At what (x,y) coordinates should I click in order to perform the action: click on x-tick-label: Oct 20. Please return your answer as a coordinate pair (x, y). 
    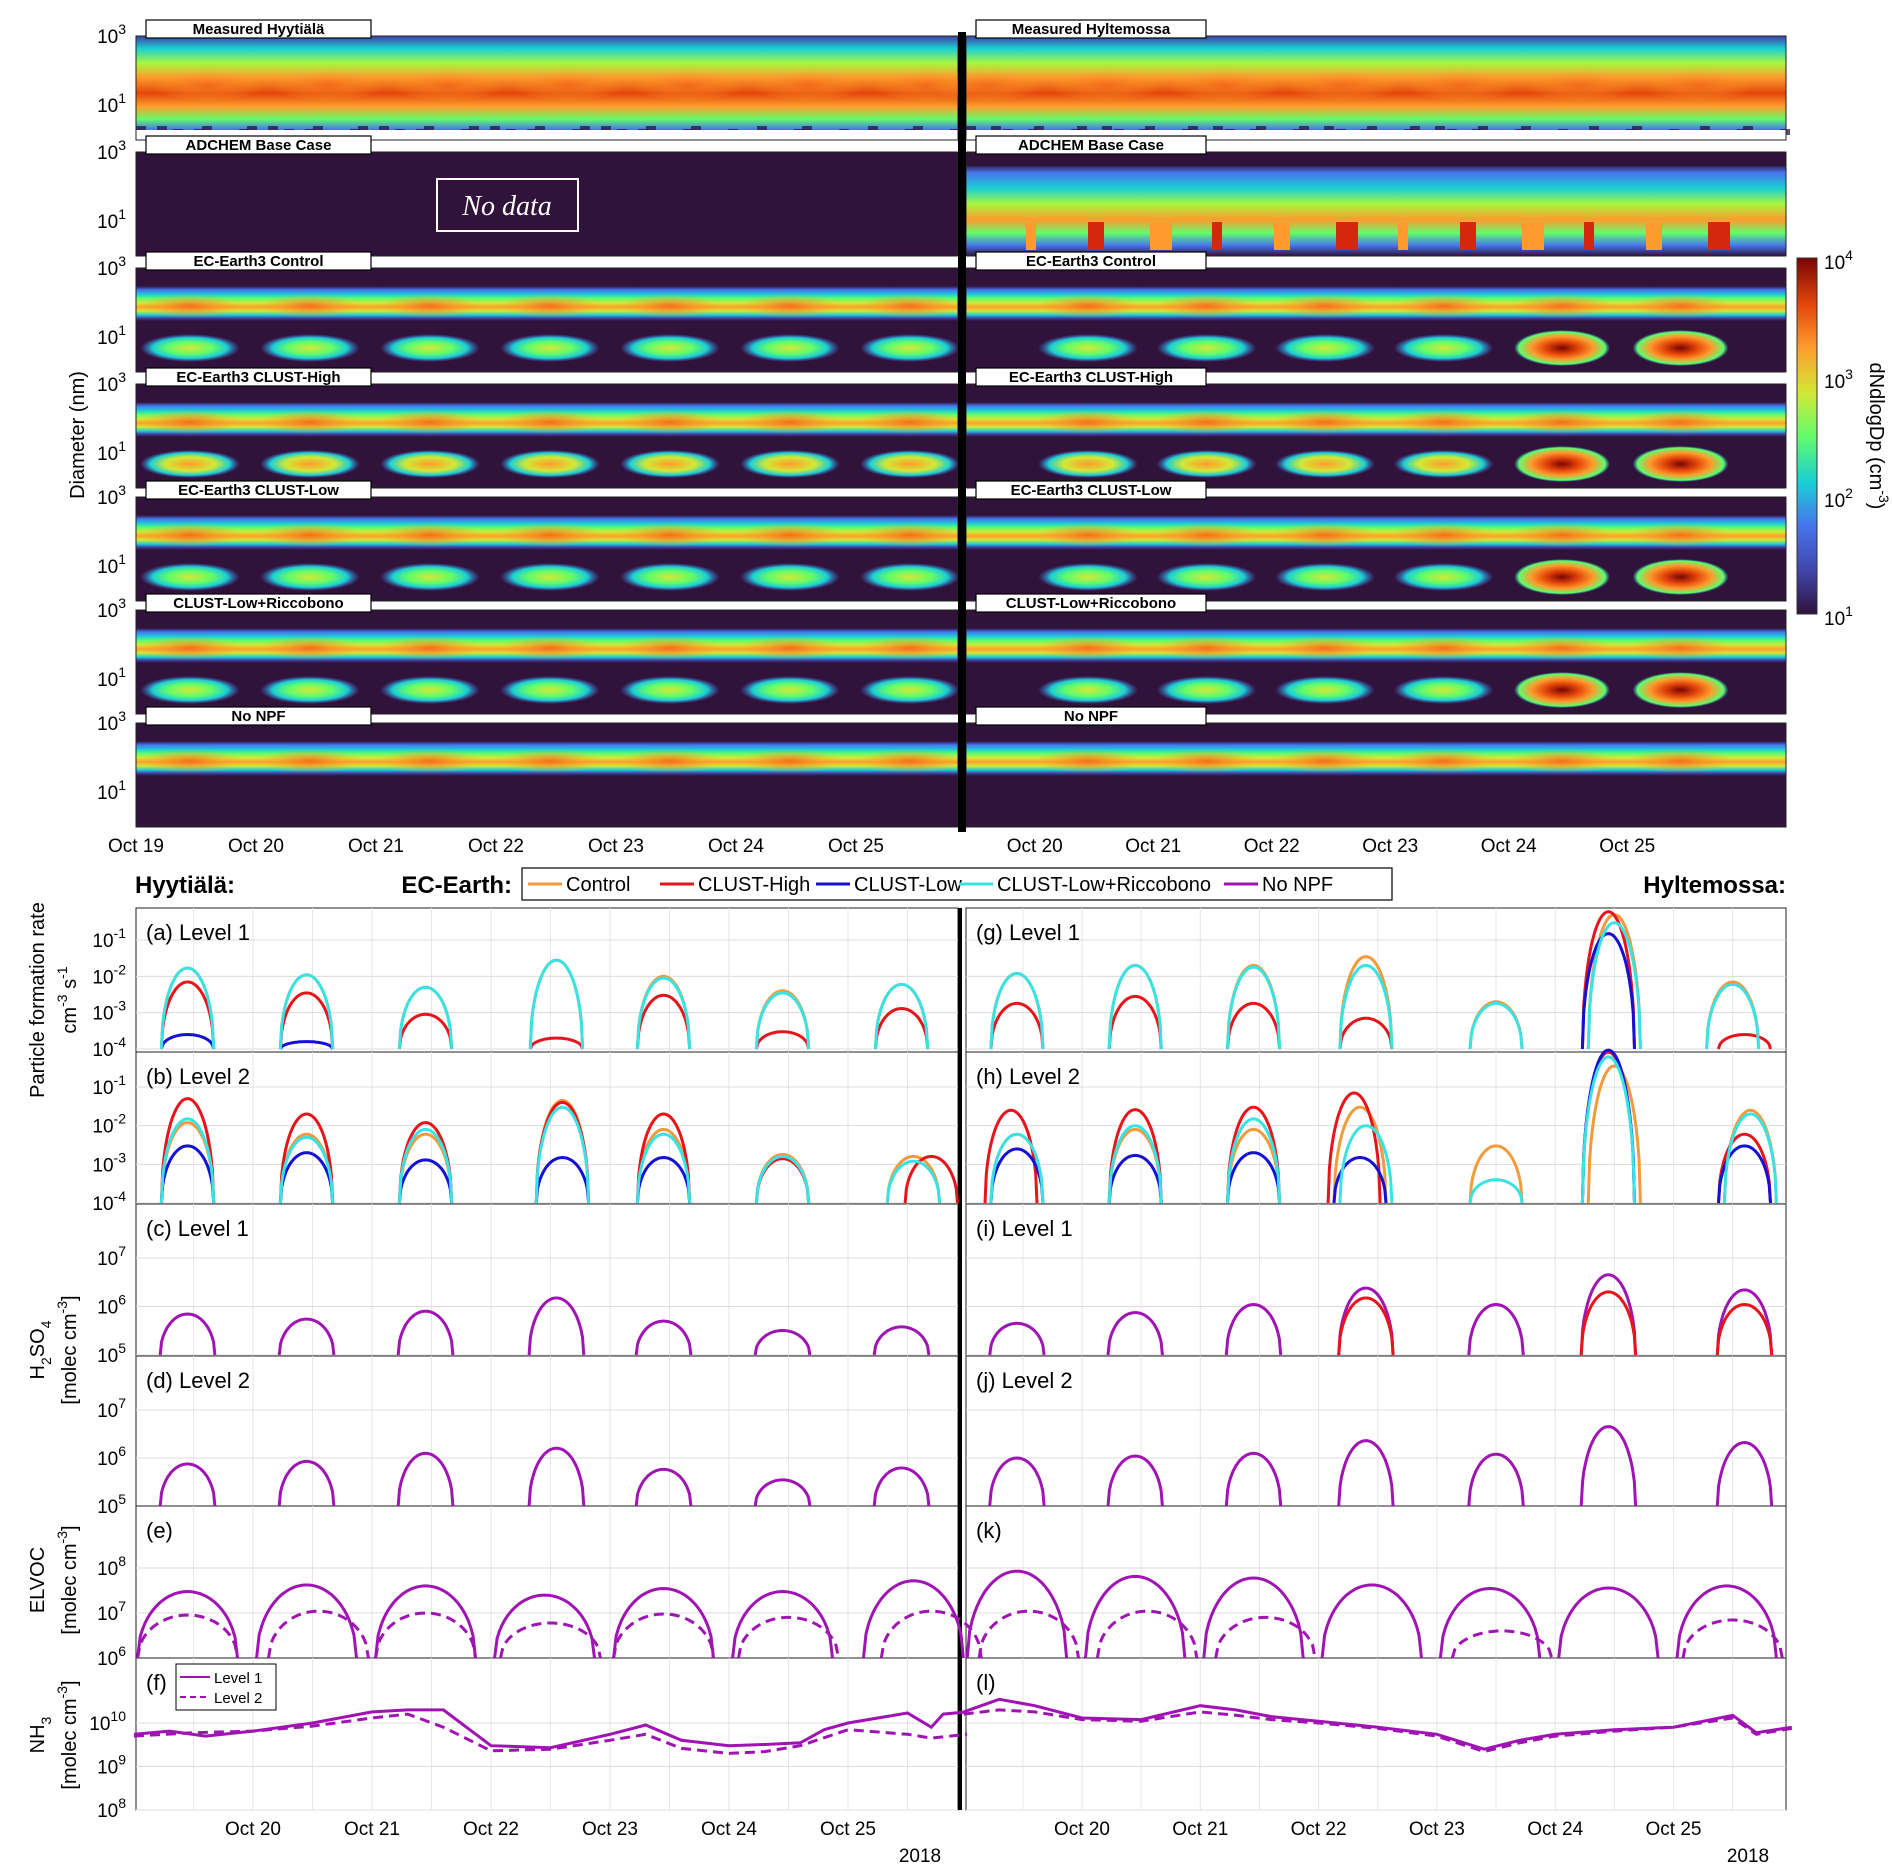
    Looking at the image, I should click on (253, 1829).